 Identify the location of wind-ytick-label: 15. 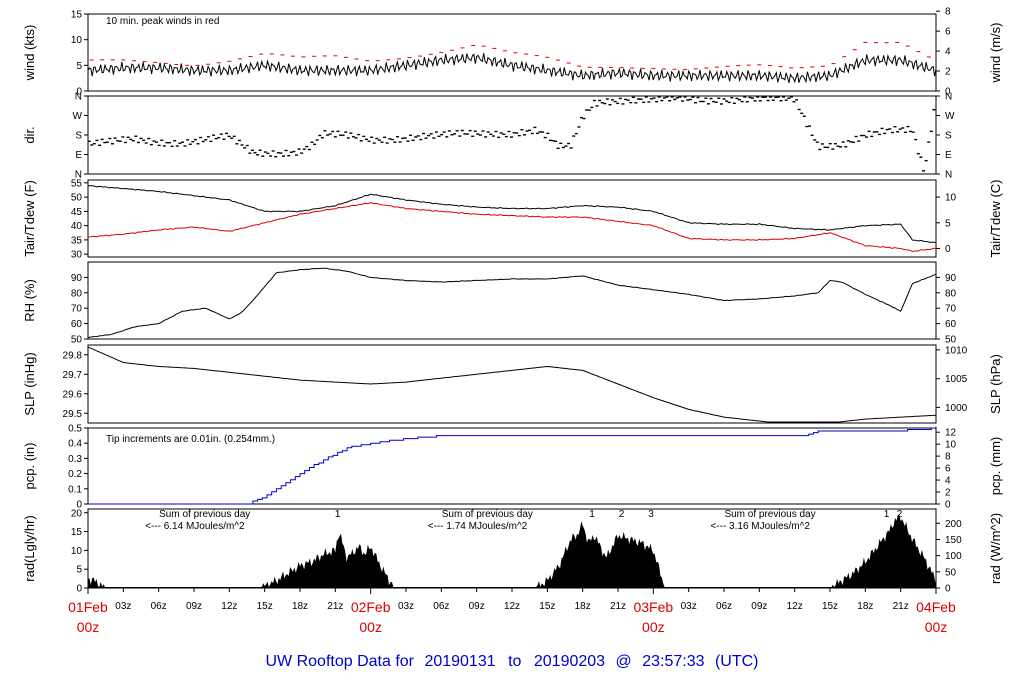
(77, 15).